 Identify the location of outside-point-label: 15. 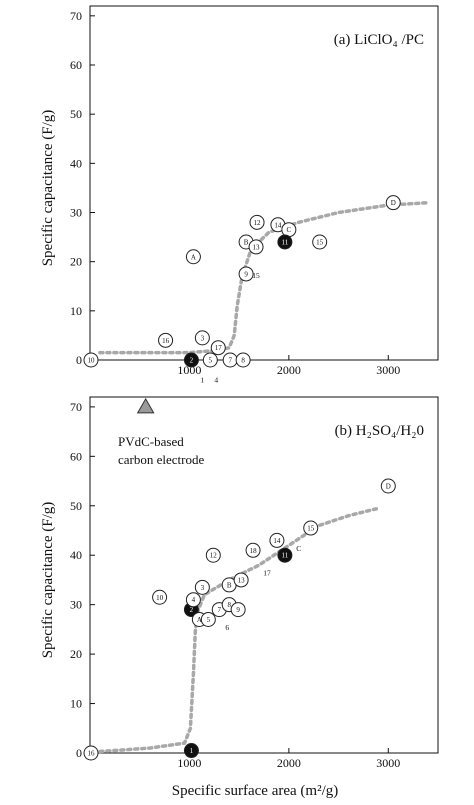
(256, 275).